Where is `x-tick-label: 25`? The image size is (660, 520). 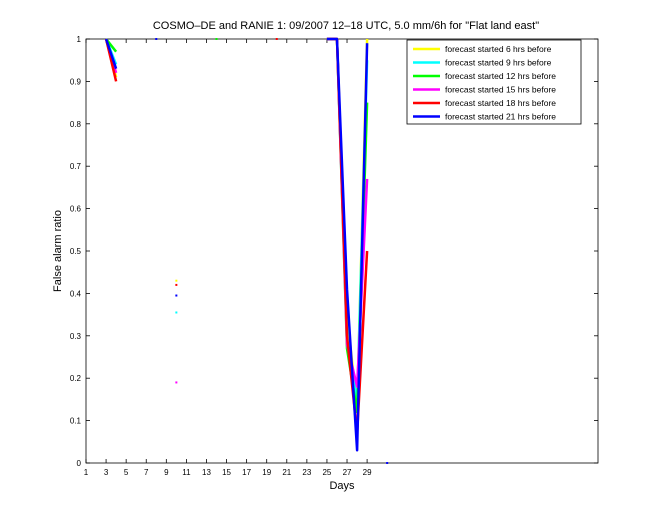 x-tick-label: 25 is located at coordinates (326, 472).